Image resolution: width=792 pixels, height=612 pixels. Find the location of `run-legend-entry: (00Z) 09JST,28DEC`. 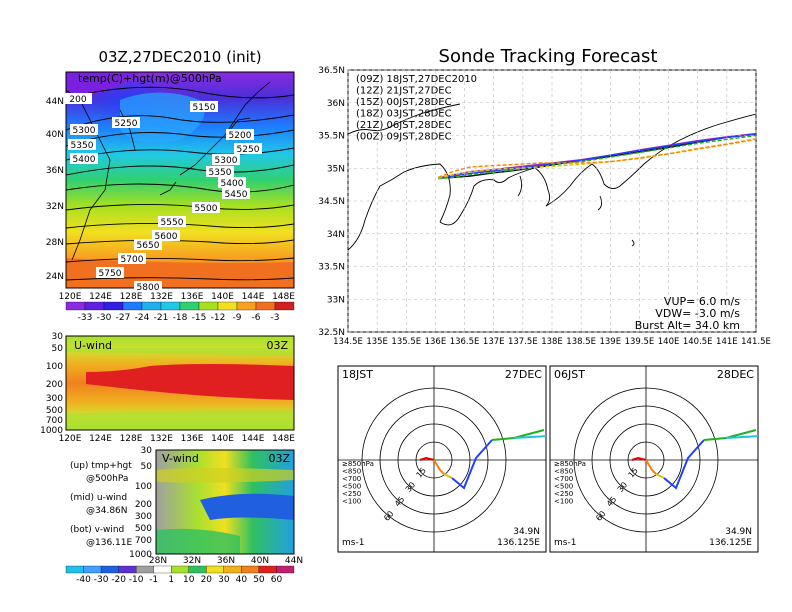

run-legend-entry: (00Z) 09JST,28DEC is located at coordinates (404, 137).